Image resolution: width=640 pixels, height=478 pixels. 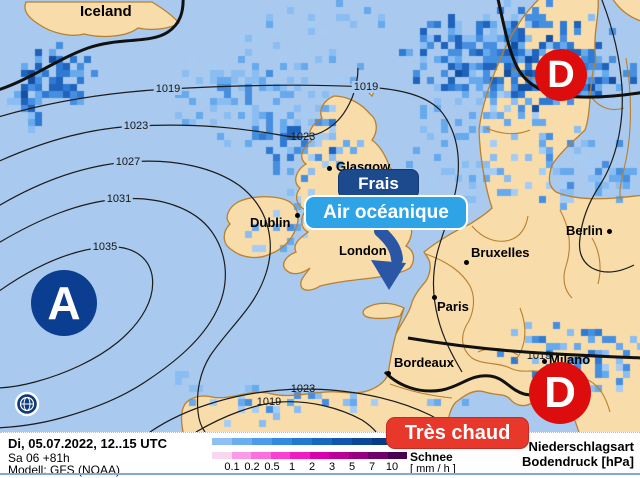 I want to click on legend-tick-label: 0.2, so click(x=252, y=467).